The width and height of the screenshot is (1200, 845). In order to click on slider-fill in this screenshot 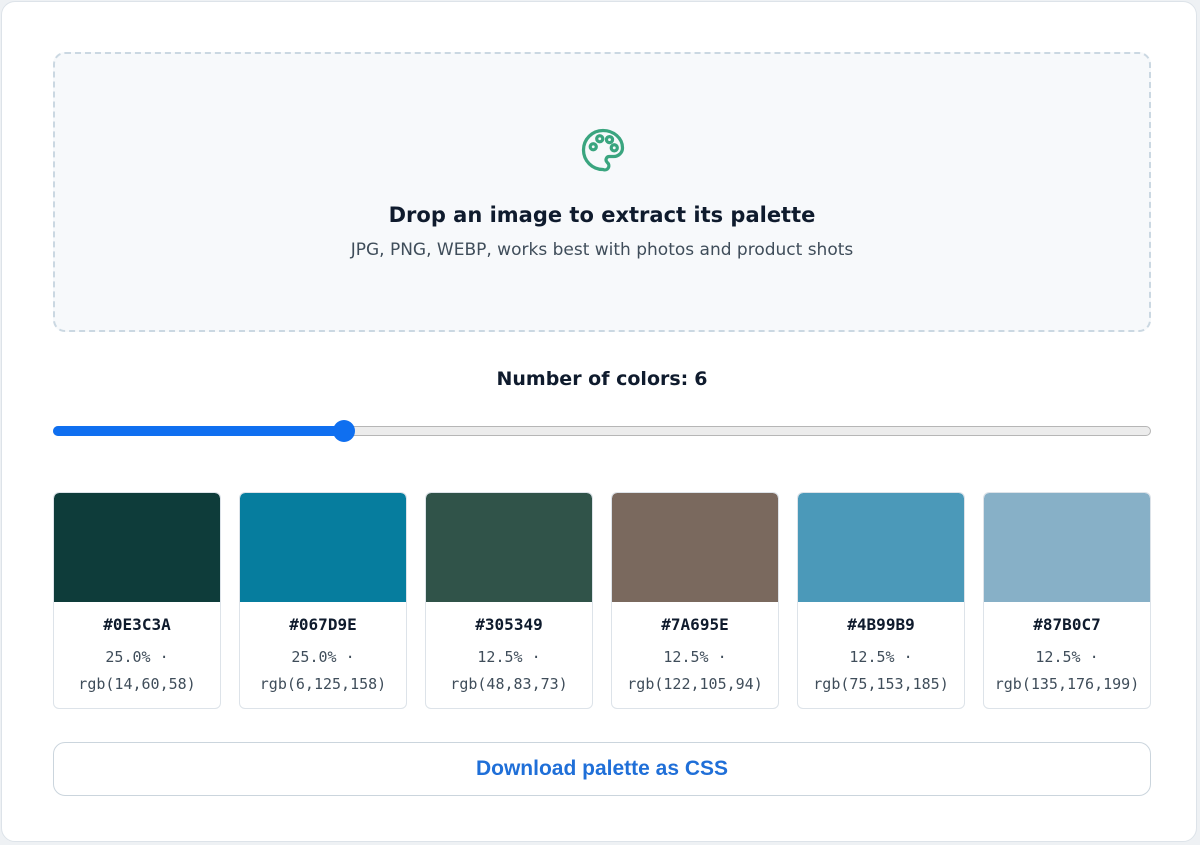, I will do `click(198, 431)`.